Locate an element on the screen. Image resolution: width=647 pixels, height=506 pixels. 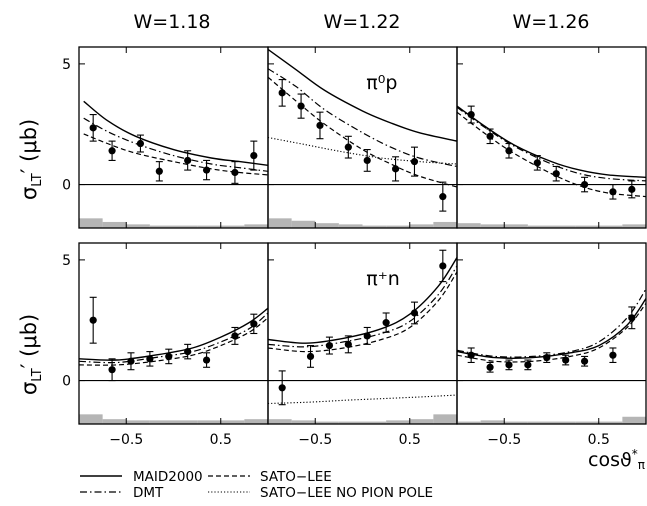
y-axis-labels: σLT′ (μb) σLT′ (μb) is located at coordinates (31, 257).